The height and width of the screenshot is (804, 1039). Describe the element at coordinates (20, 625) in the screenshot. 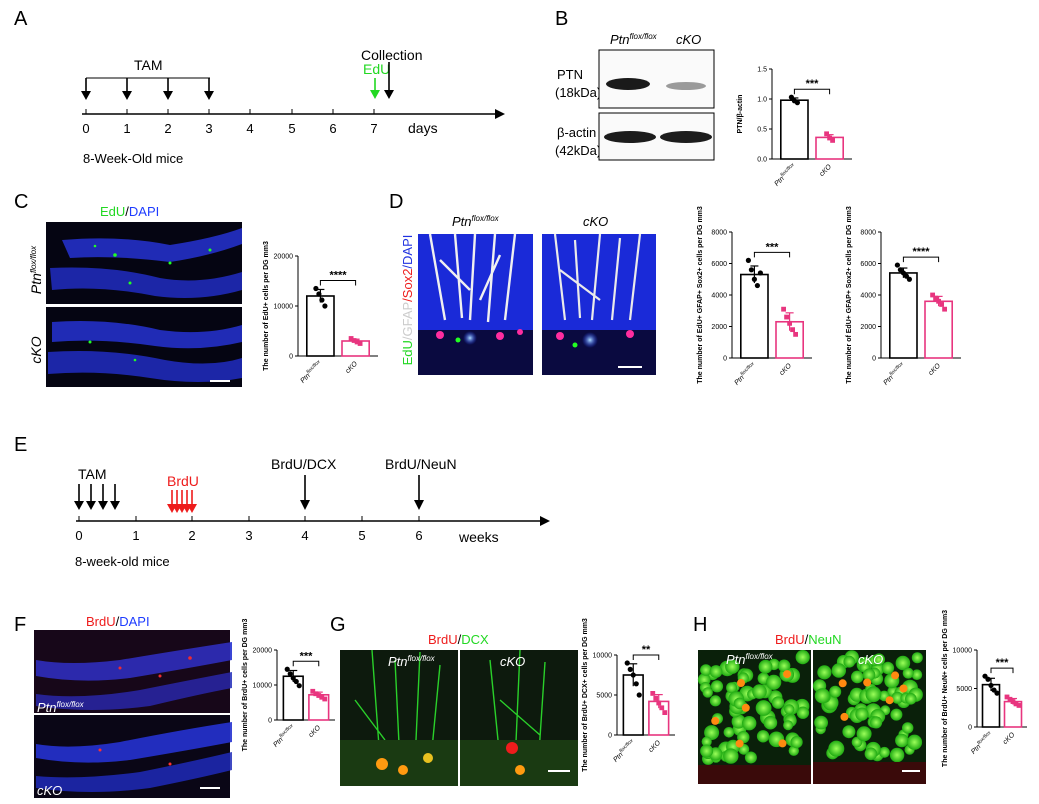

I see `panel-label-f: F` at that location.